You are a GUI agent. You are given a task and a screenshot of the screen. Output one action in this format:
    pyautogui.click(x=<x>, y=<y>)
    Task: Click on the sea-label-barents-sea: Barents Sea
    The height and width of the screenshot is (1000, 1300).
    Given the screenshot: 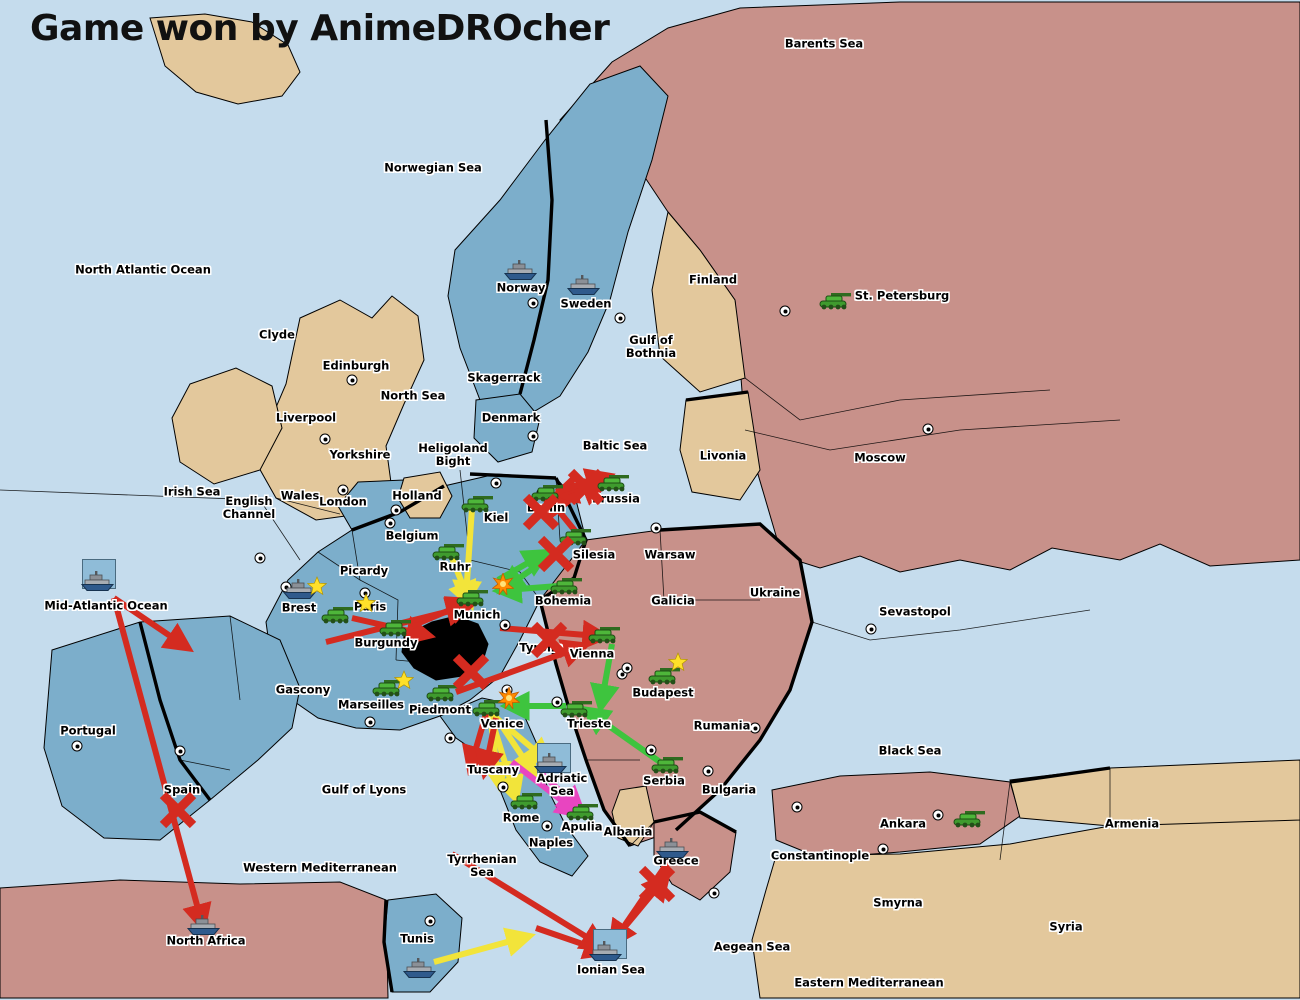 What is the action you would take?
    pyautogui.click(x=824, y=43)
    